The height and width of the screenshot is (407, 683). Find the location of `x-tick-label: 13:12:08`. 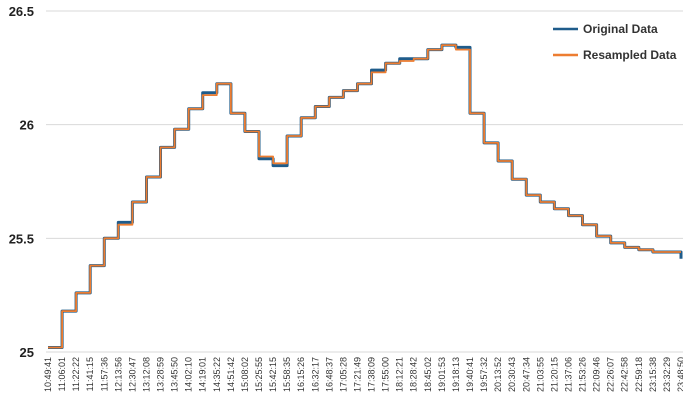

x-tick-label: 13:12:08 is located at coordinates (146, 374).